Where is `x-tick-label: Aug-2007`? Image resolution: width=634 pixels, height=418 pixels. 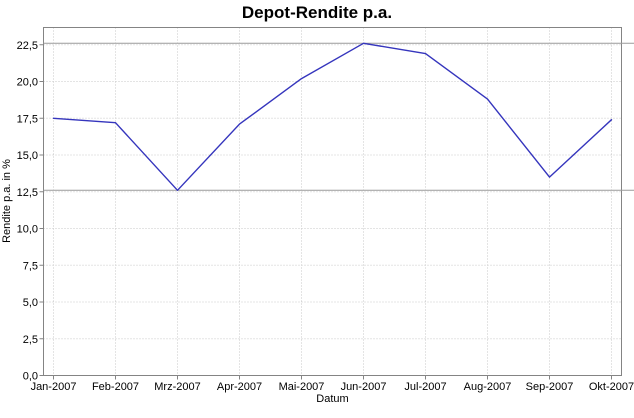
x-tick-label: Aug-2007 is located at coordinates (488, 387).